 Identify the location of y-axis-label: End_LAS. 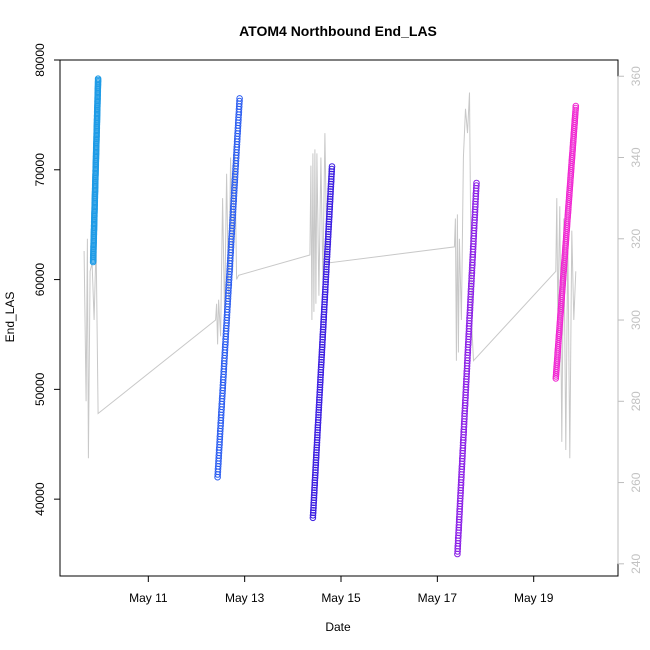
(10, 317).